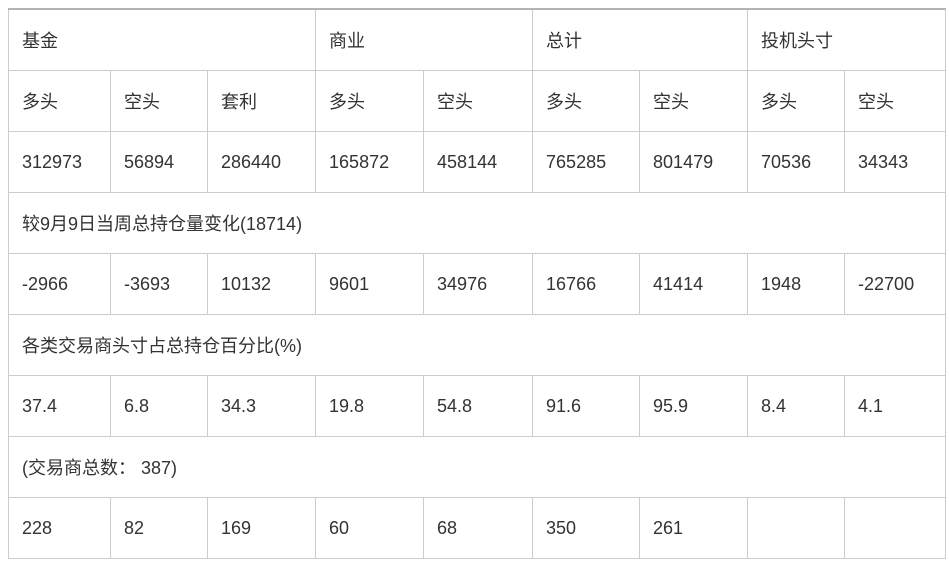 The width and height of the screenshot is (949, 567). What do you see at coordinates (586, 528) in the screenshot?
I see `value-cell: 350` at bounding box center [586, 528].